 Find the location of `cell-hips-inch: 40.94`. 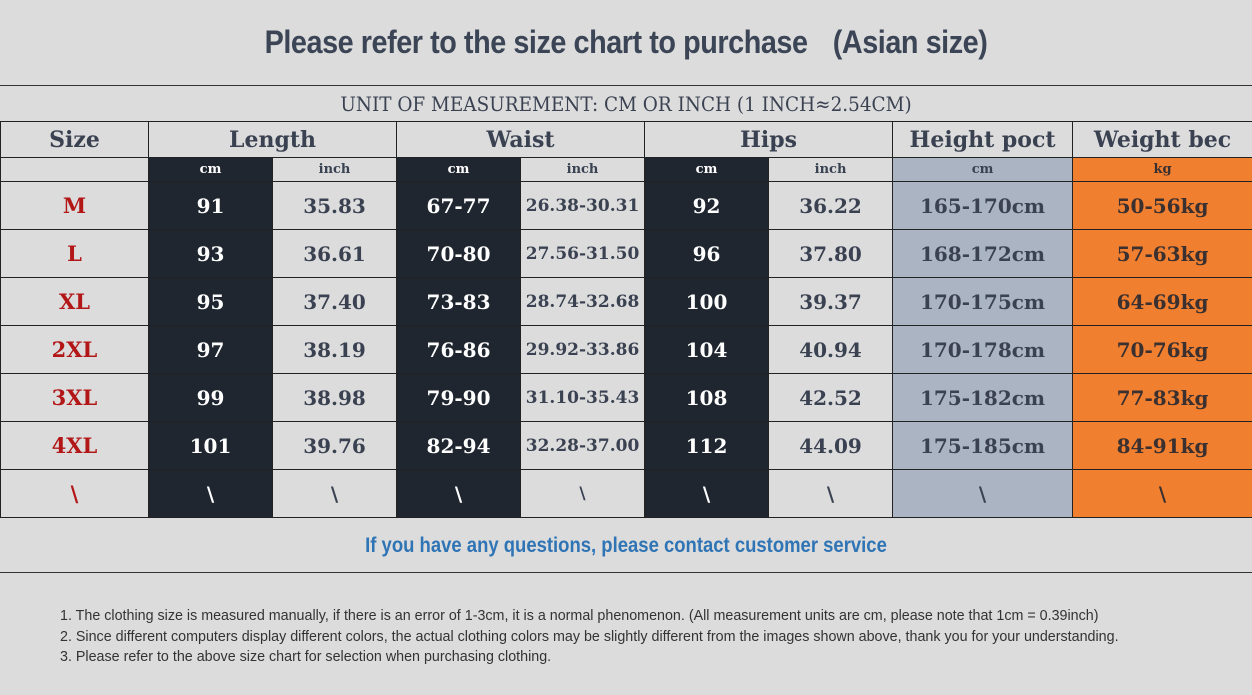

cell-hips-inch: 40.94 is located at coordinates (831, 349).